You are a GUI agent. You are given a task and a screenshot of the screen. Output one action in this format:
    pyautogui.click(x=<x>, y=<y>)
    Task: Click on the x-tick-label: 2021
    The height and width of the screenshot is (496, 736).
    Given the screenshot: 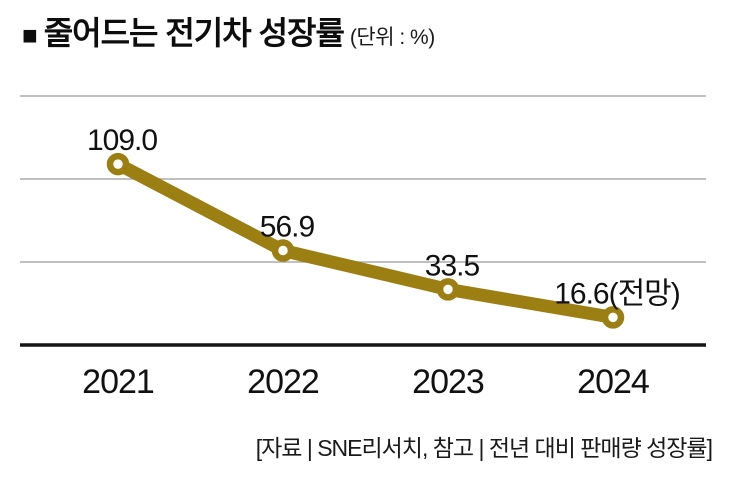 What is the action you would take?
    pyautogui.click(x=118, y=382)
    